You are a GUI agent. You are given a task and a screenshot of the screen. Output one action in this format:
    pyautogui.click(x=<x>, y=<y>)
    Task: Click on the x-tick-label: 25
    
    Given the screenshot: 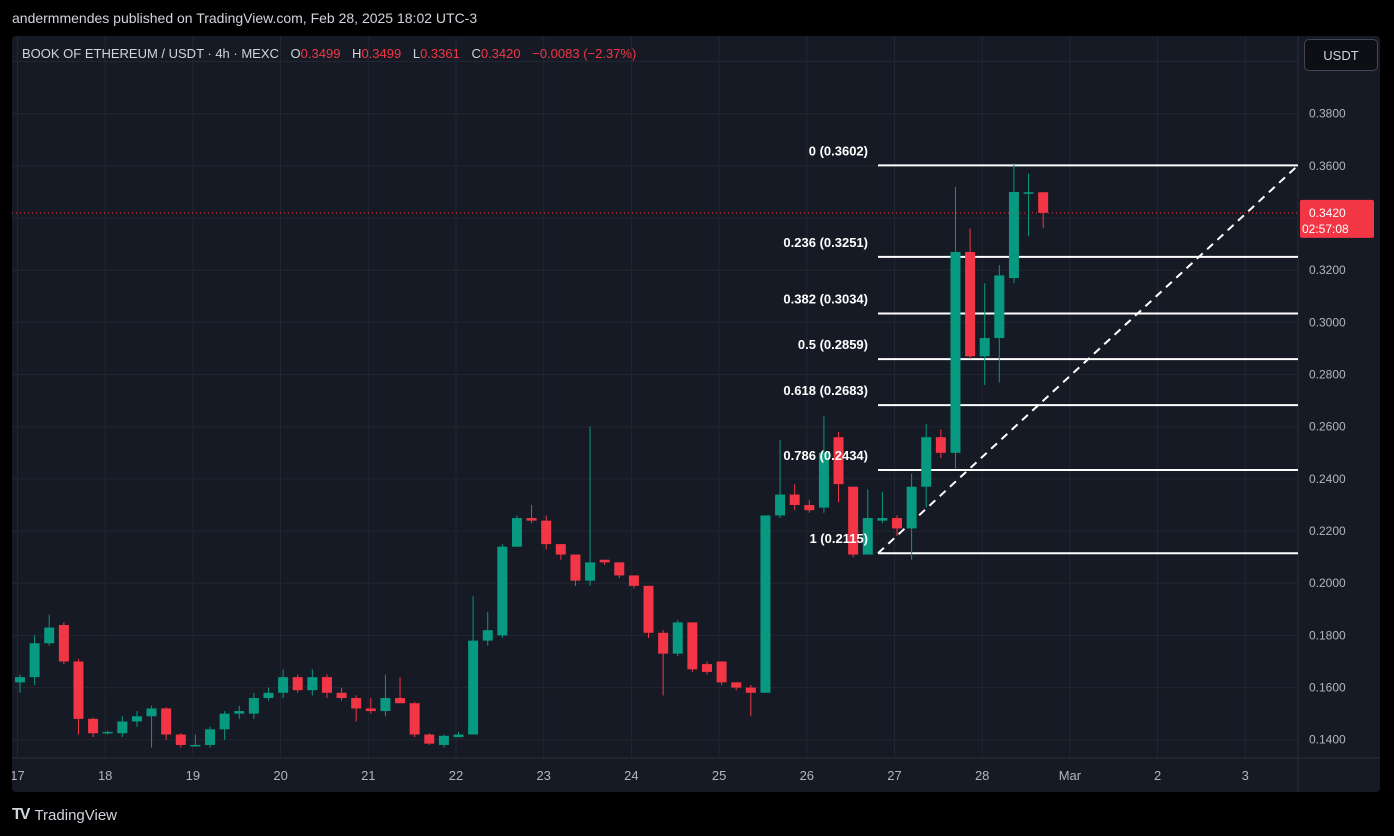 What is the action you would take?
    pyautogui.click(x=719, y=775)
    